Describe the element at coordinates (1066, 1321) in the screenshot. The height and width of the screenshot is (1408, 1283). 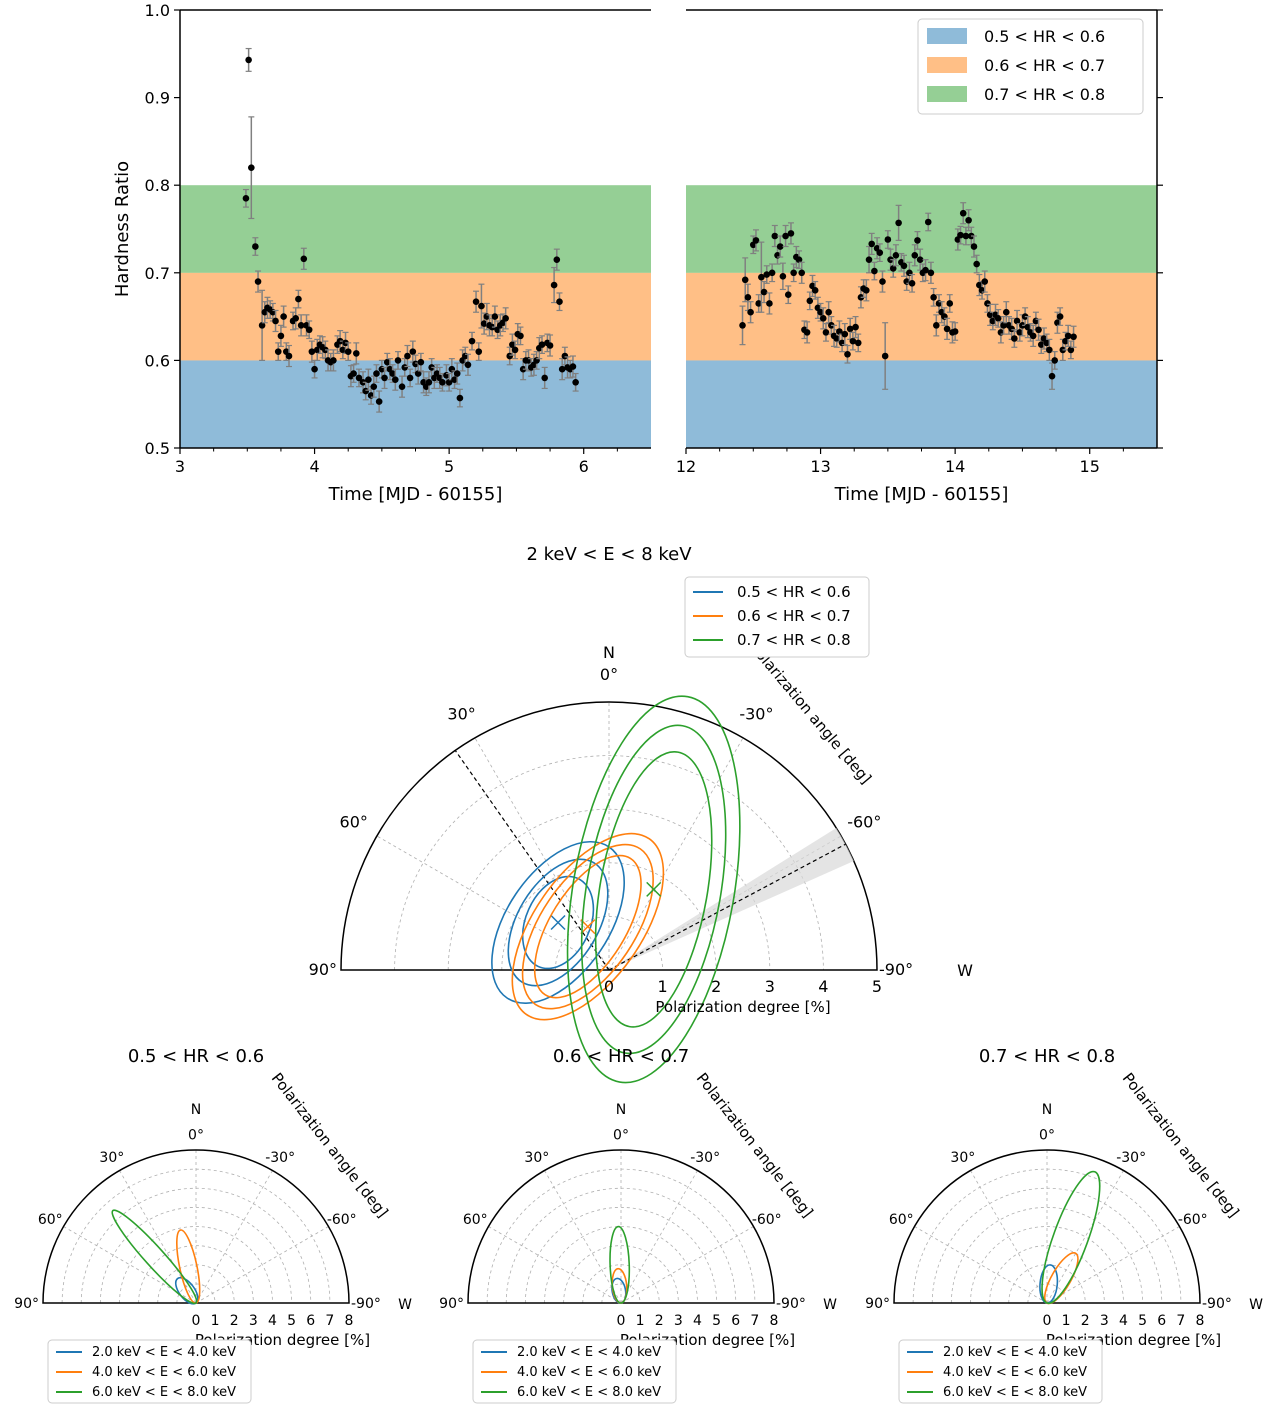
I see `r-tick-label: 1` at that location.